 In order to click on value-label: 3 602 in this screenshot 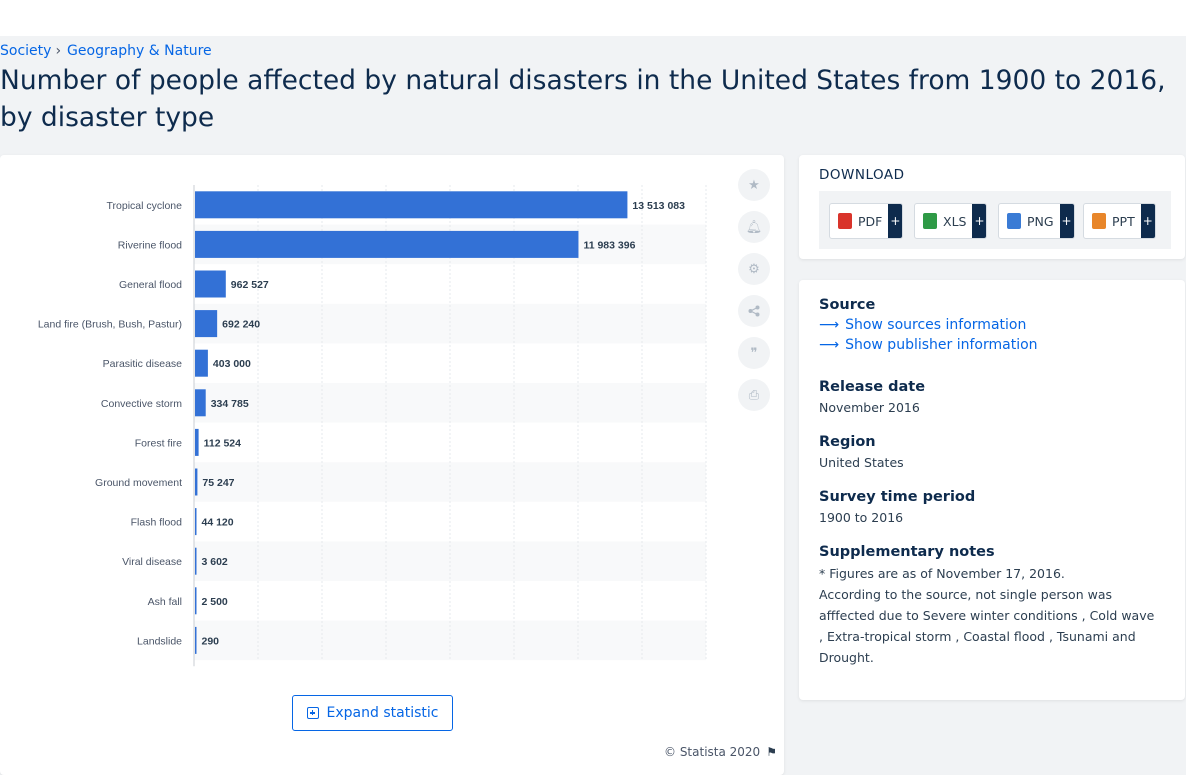, I will do `click(215, 562)`.